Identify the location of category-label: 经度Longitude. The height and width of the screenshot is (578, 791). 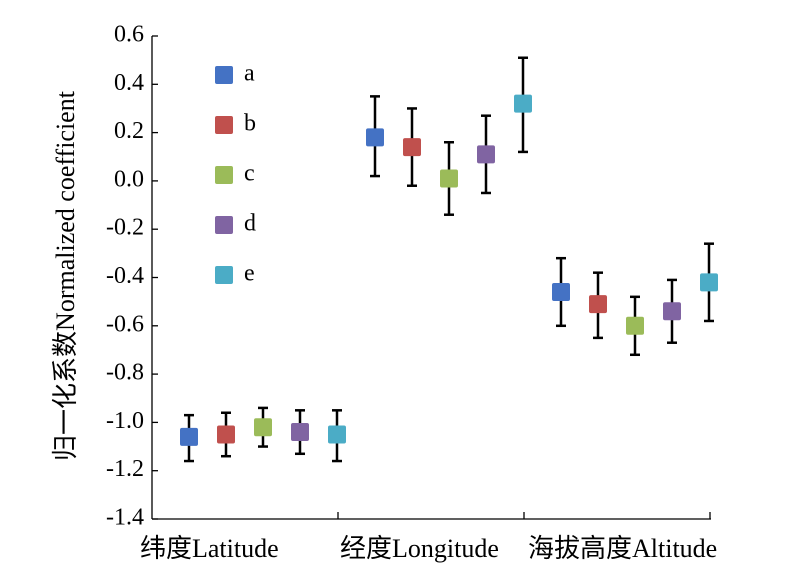
(419, 548).